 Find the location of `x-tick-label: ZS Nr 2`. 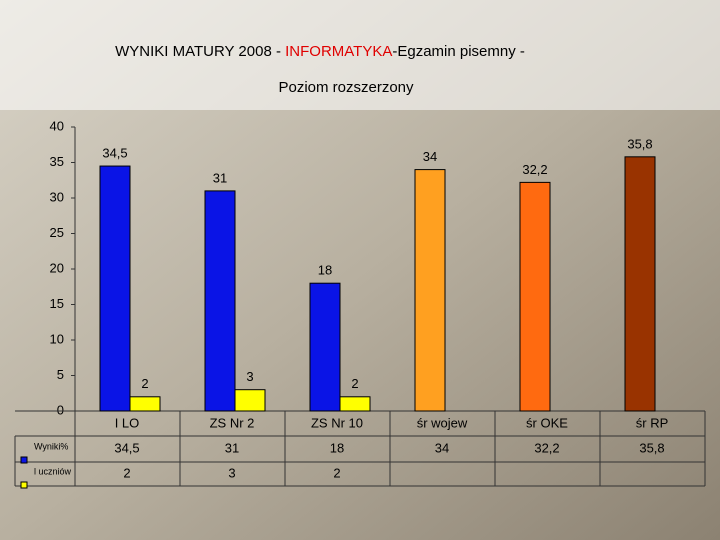

x-tick-label: ZS Nr 2 is located at coordinates (232, 422).